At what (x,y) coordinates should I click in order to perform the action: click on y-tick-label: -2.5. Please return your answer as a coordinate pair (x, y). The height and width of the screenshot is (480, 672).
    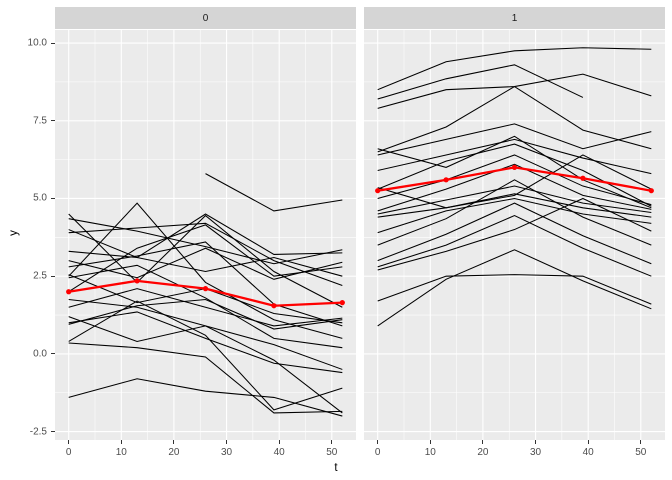
    Looking at the image, I should click on (38, 432).